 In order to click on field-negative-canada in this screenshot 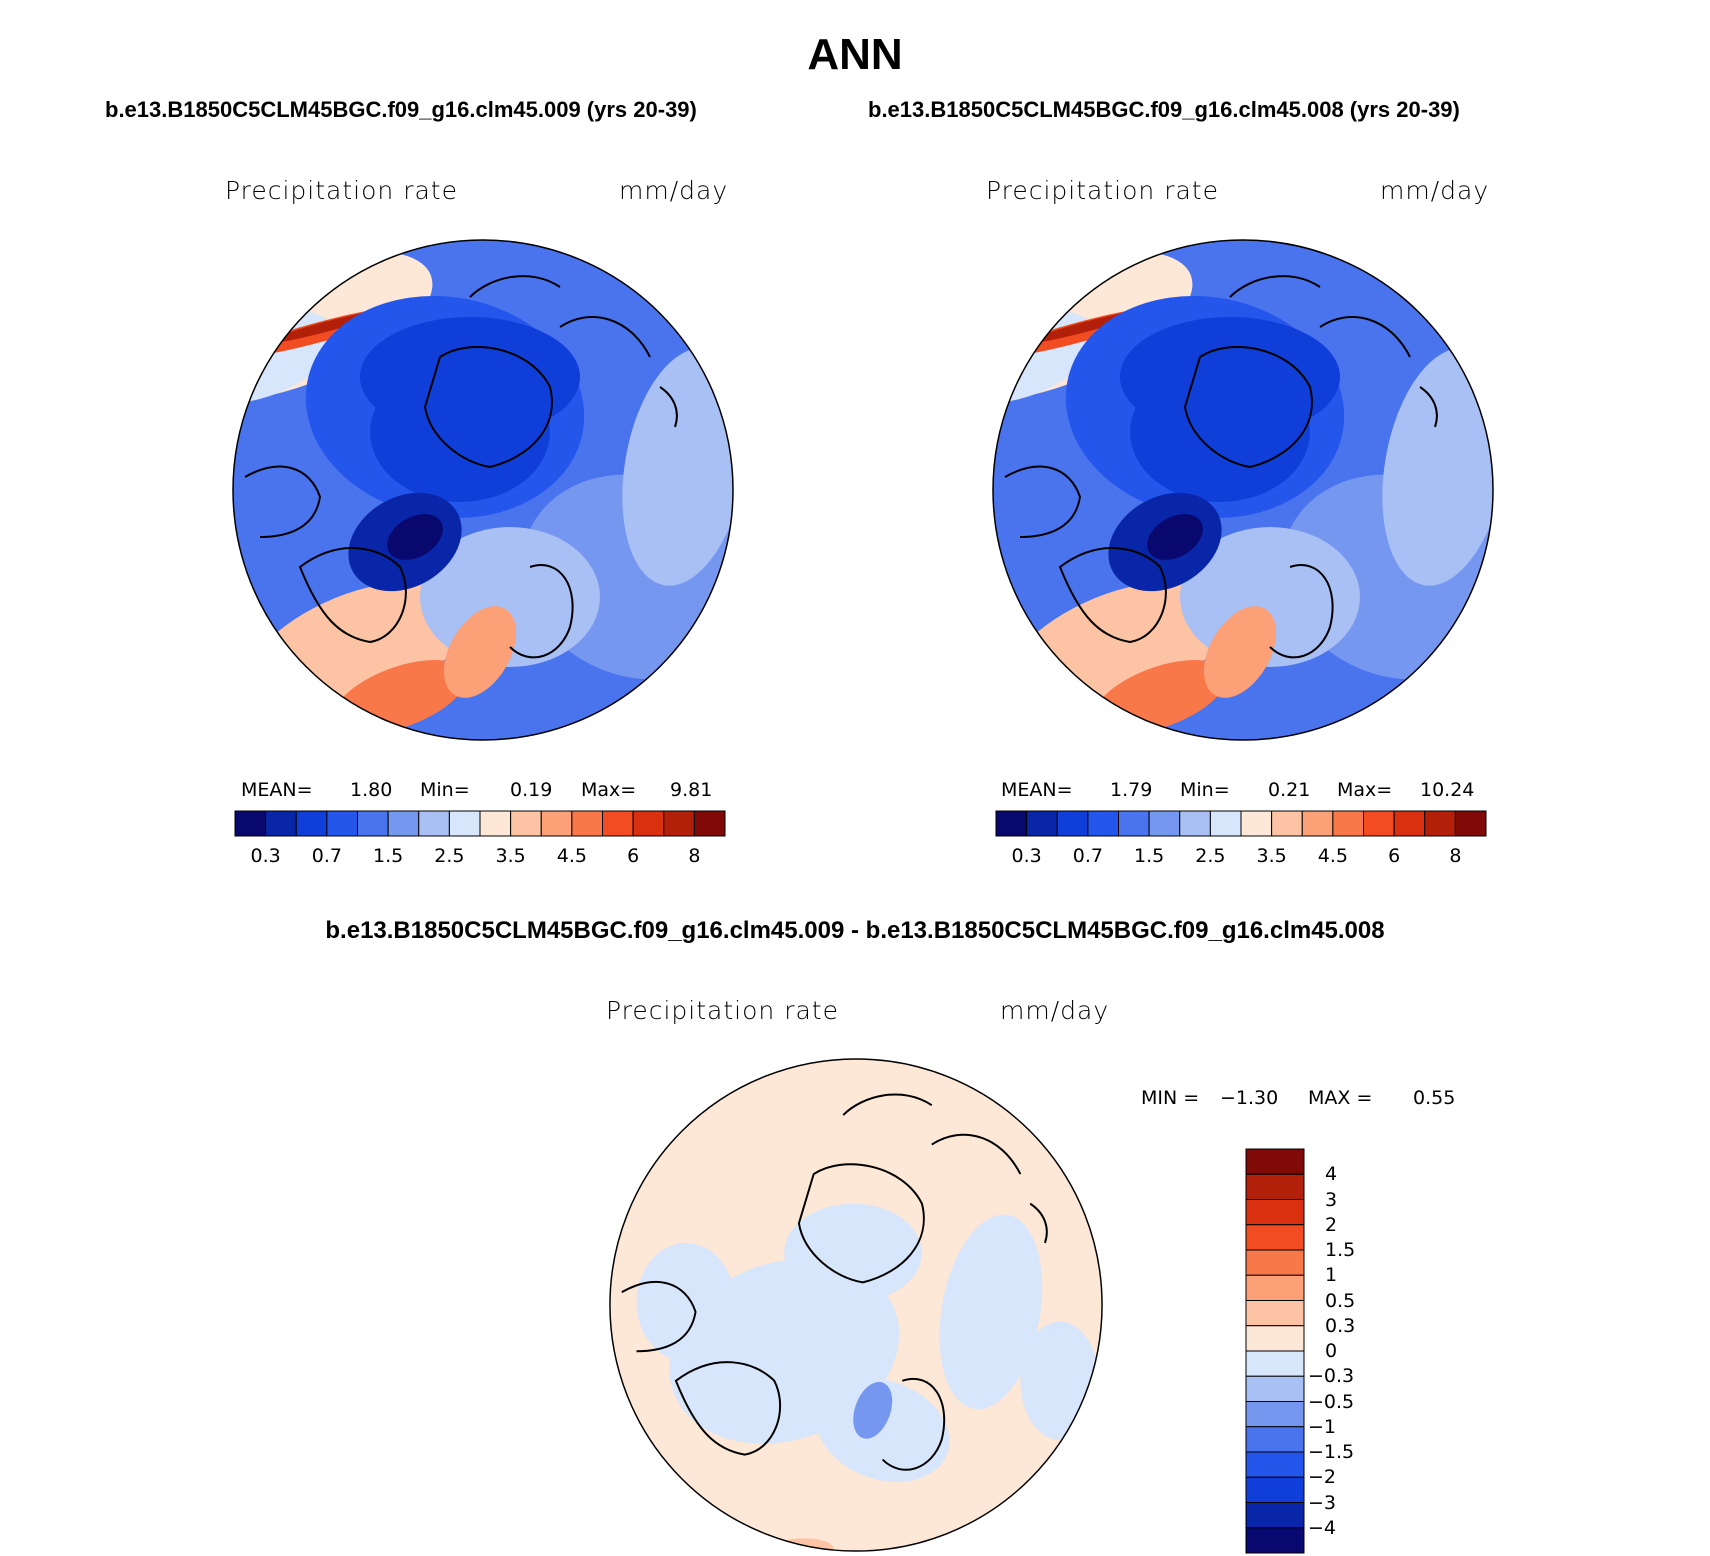, I will do `click(685, 1302)`.